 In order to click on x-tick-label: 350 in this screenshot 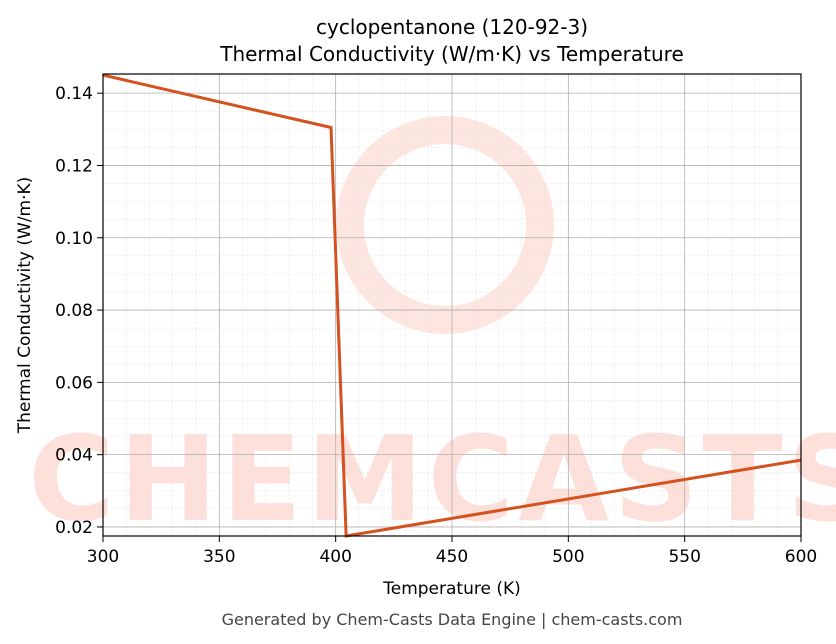, I will do `click(219, 557)`.